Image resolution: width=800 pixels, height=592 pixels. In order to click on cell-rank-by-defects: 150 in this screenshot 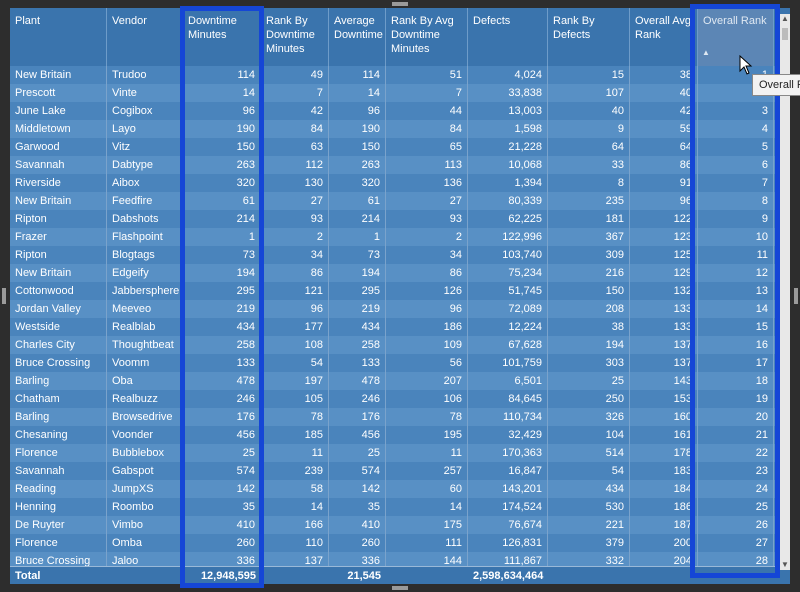, I will do `click(589, 291)`.